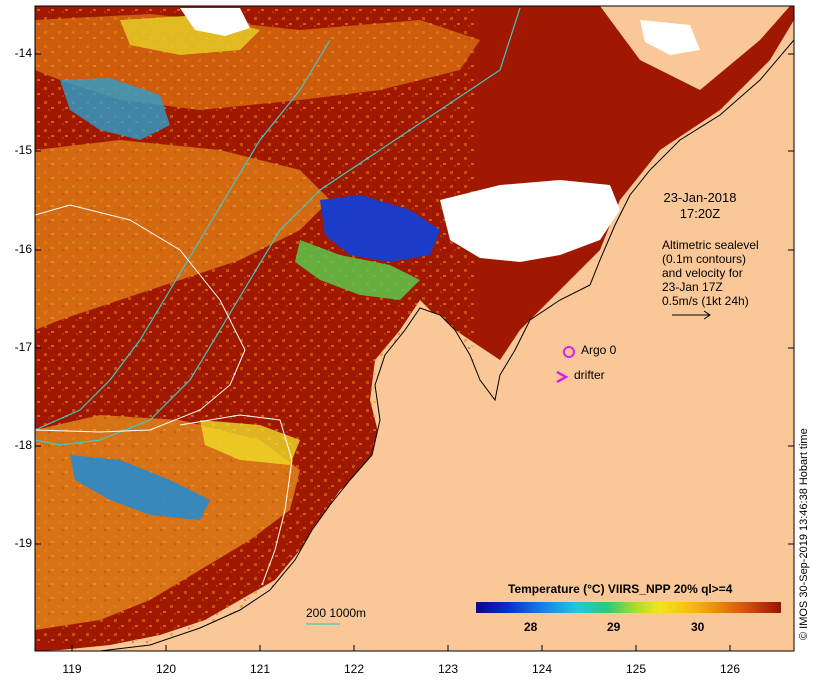 The image size is (820, 680). What do you see at coordinates (620, 589) in the screenshot?
I see `colorbar-title: Temperature (°C) VIIRS_NPP 20% ql>=4` at bounding box center [620, 589].